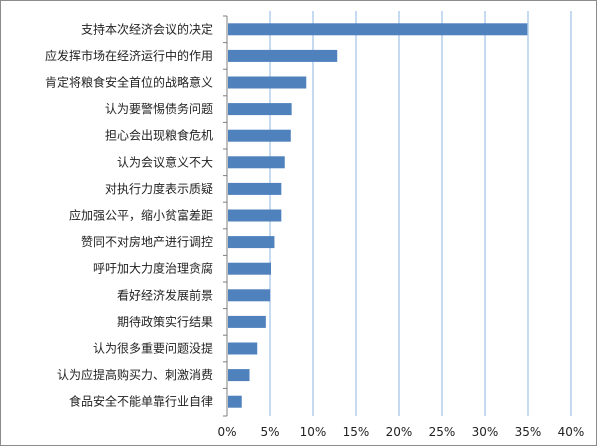 The image size is (599, 448). Describe the element at coordinates (226, 432) in the screenshot. I see `x-tick-label: 0%` at that location.